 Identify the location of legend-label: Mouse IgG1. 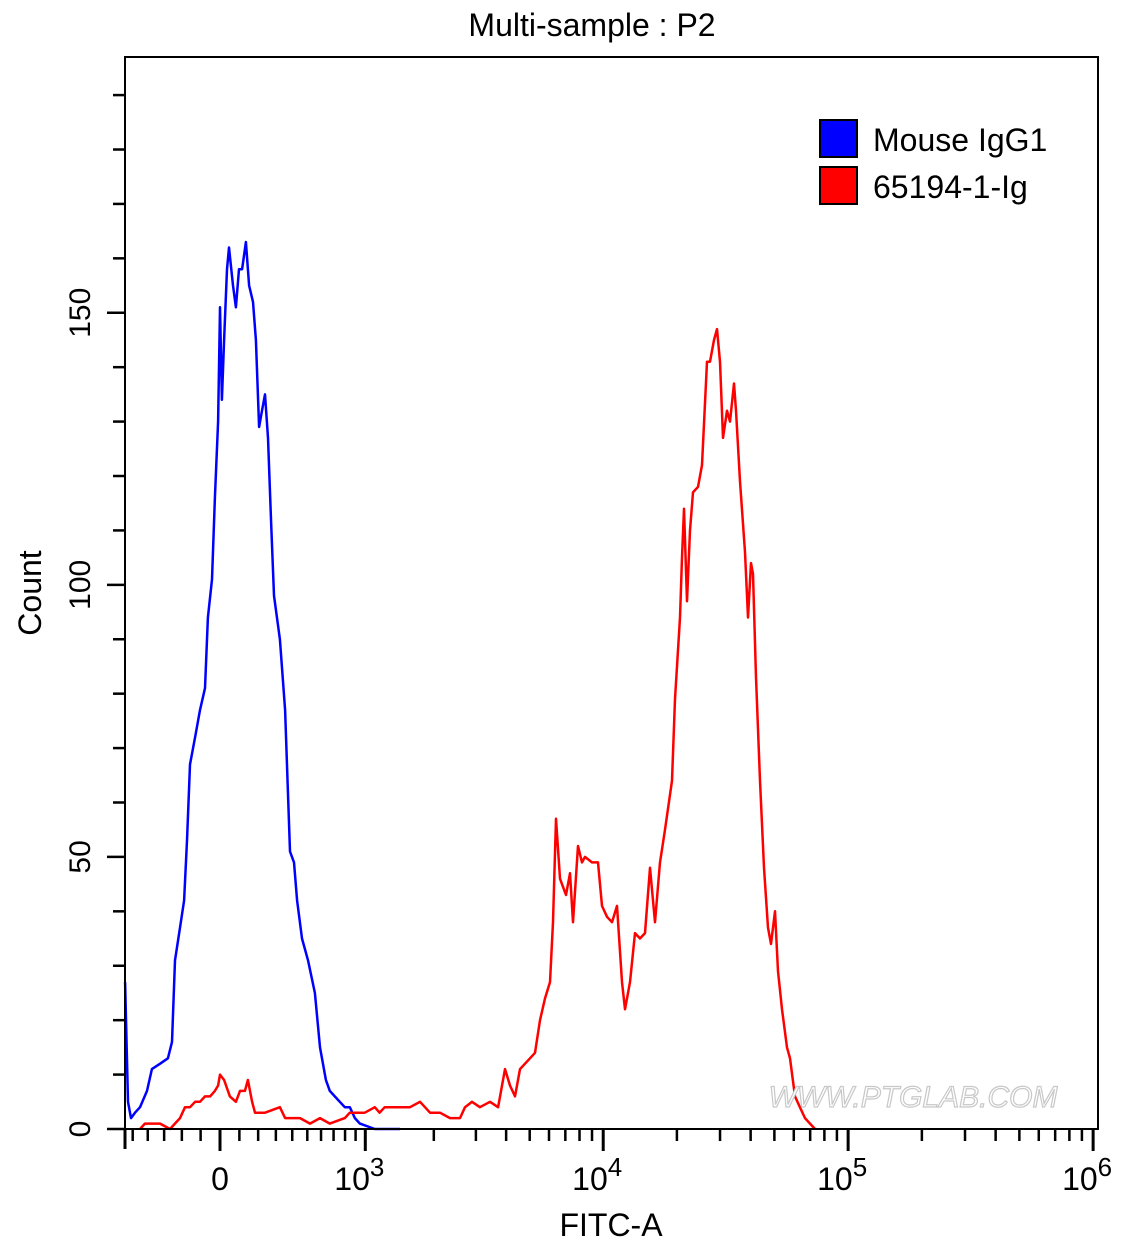
(960, 140).